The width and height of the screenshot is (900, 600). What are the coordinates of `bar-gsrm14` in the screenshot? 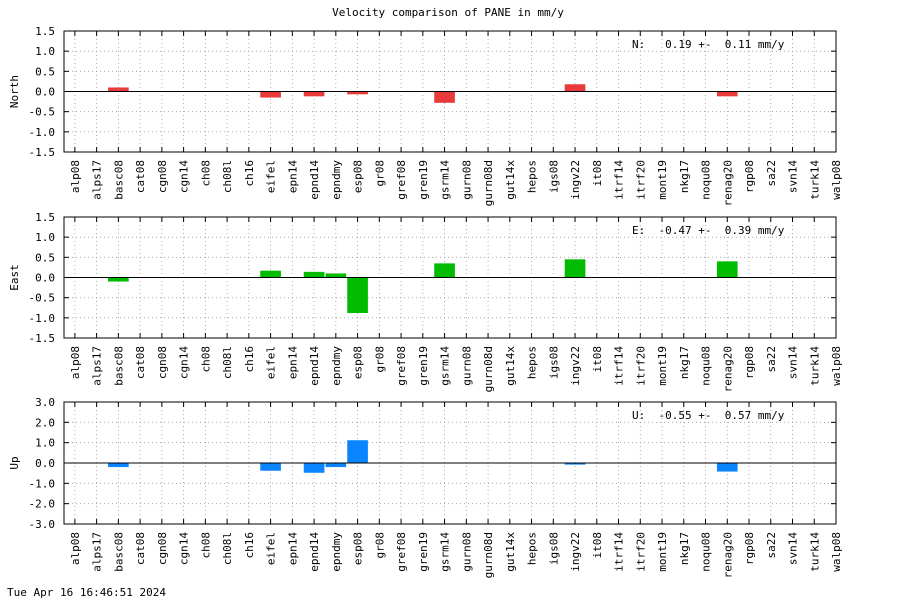 It's located at (444, 97).